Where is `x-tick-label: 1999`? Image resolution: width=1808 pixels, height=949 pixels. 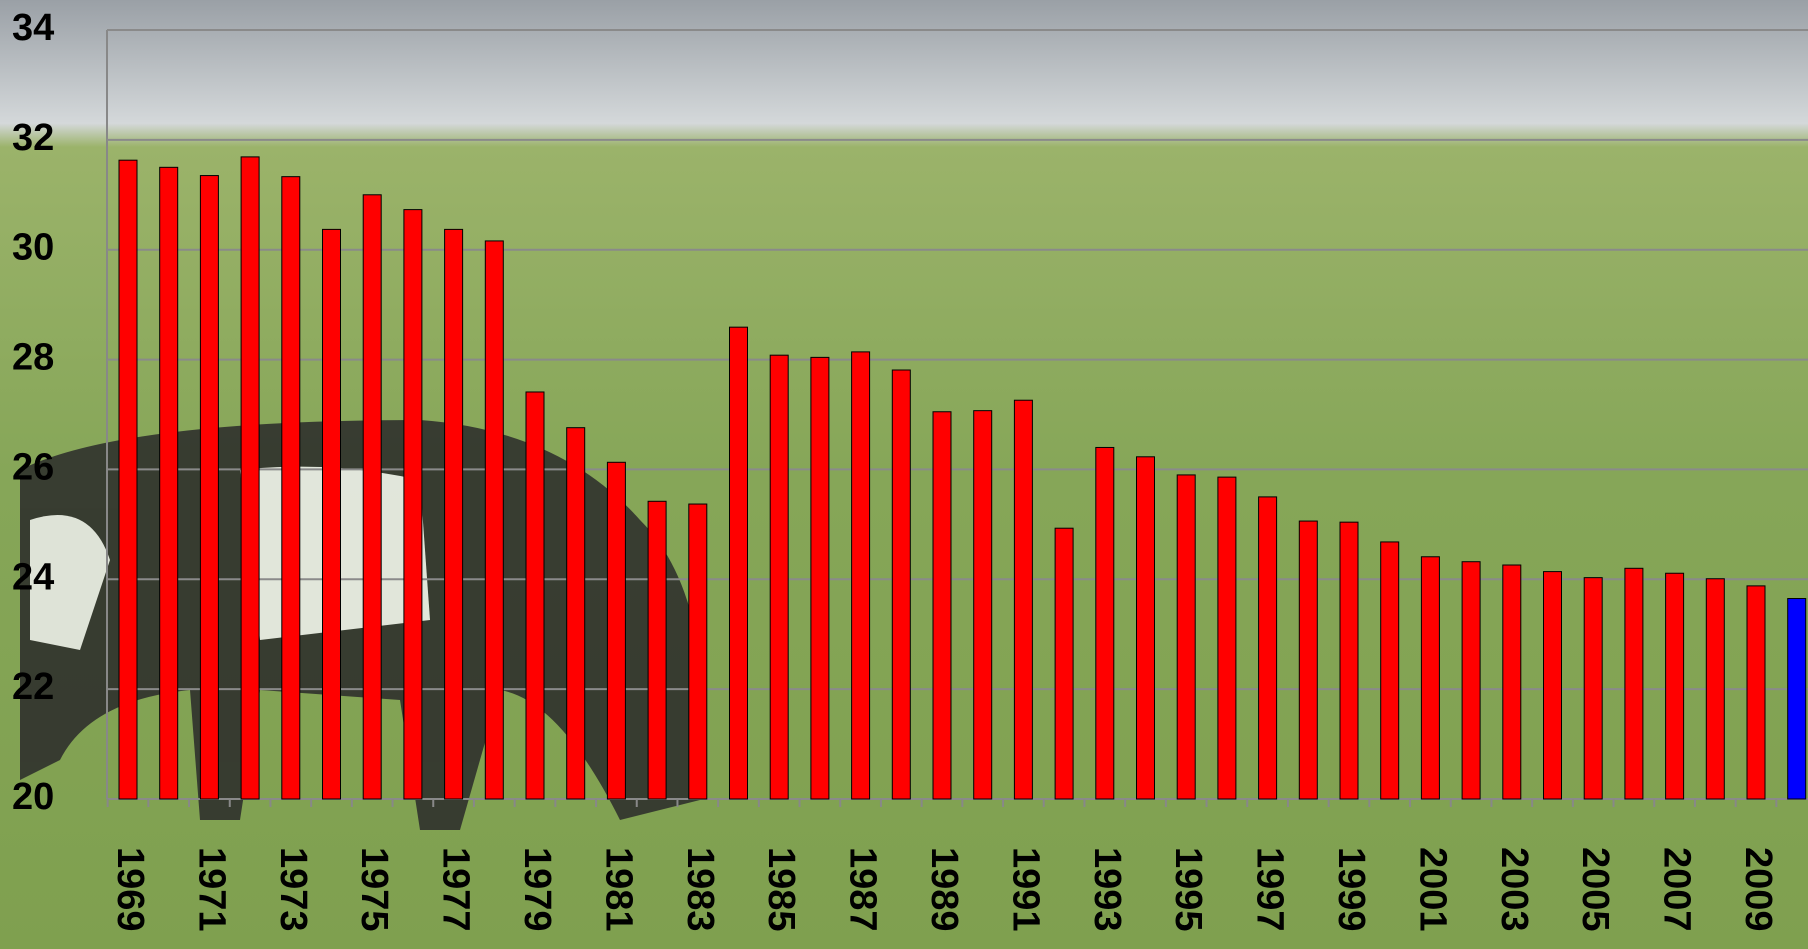 x-tick-label: 1999 is located at coordinates (1351, 889).